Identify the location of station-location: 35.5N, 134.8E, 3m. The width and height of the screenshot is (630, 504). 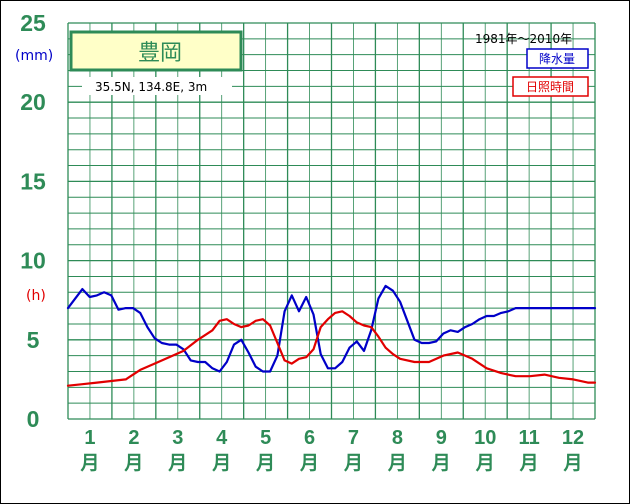
(151, 87).